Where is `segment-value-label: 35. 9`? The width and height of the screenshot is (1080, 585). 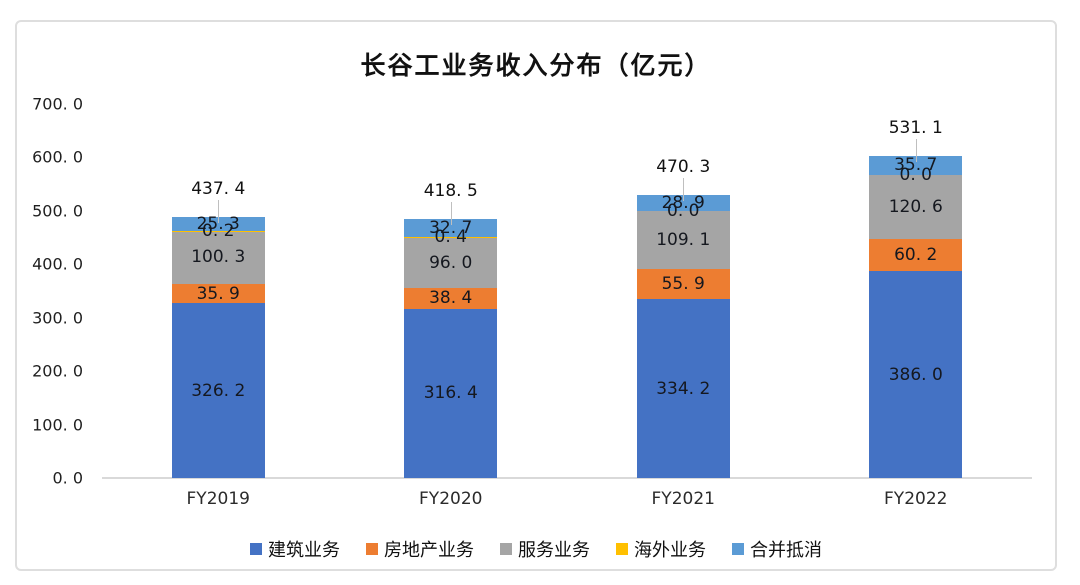
segment-value-label: 35. 9 is located at coordinates (218, 293).